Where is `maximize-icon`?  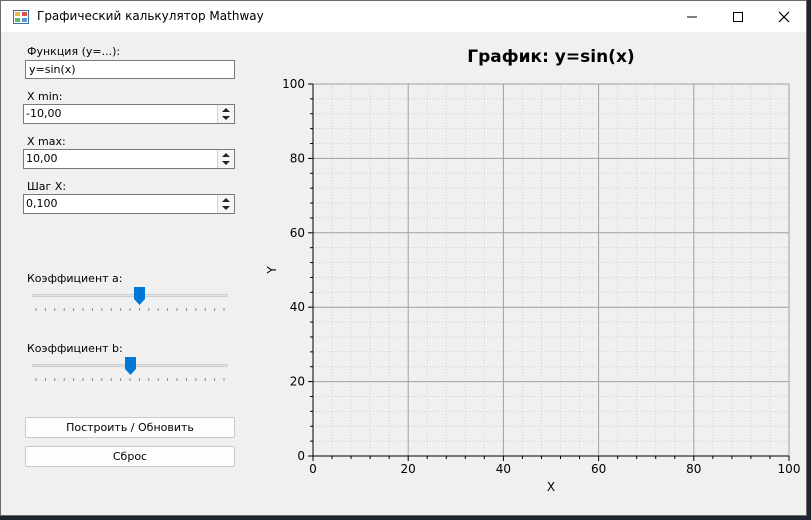 maximize-icon is located at coordinates (738, 16).